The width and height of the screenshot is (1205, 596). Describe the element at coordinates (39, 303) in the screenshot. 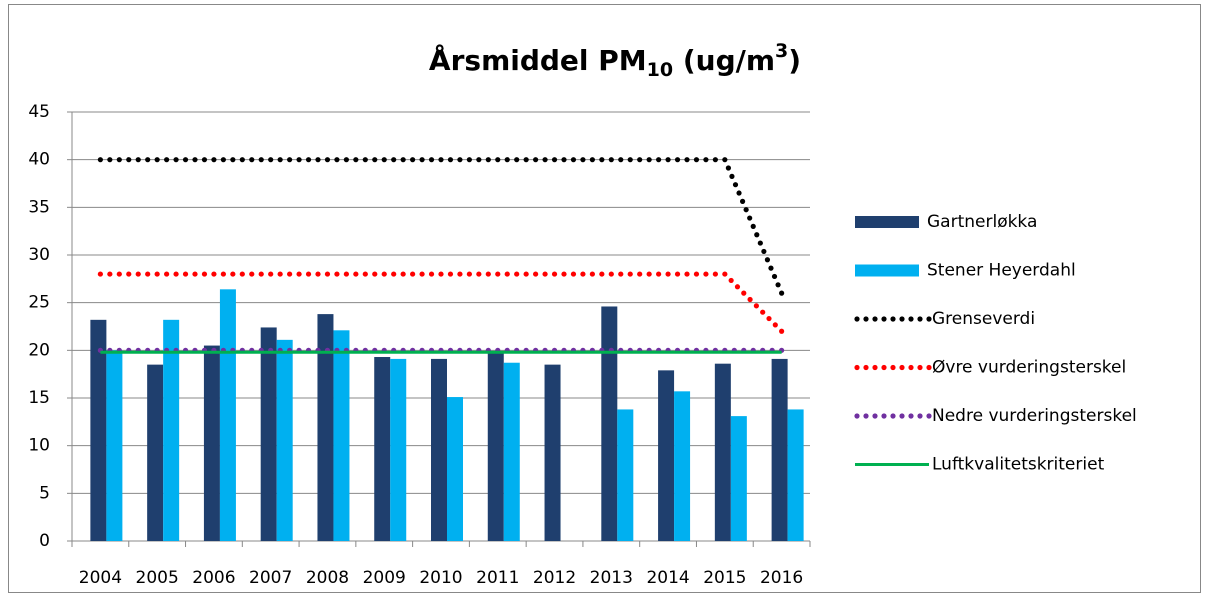

I see `y-tick-label: 25` at that location.